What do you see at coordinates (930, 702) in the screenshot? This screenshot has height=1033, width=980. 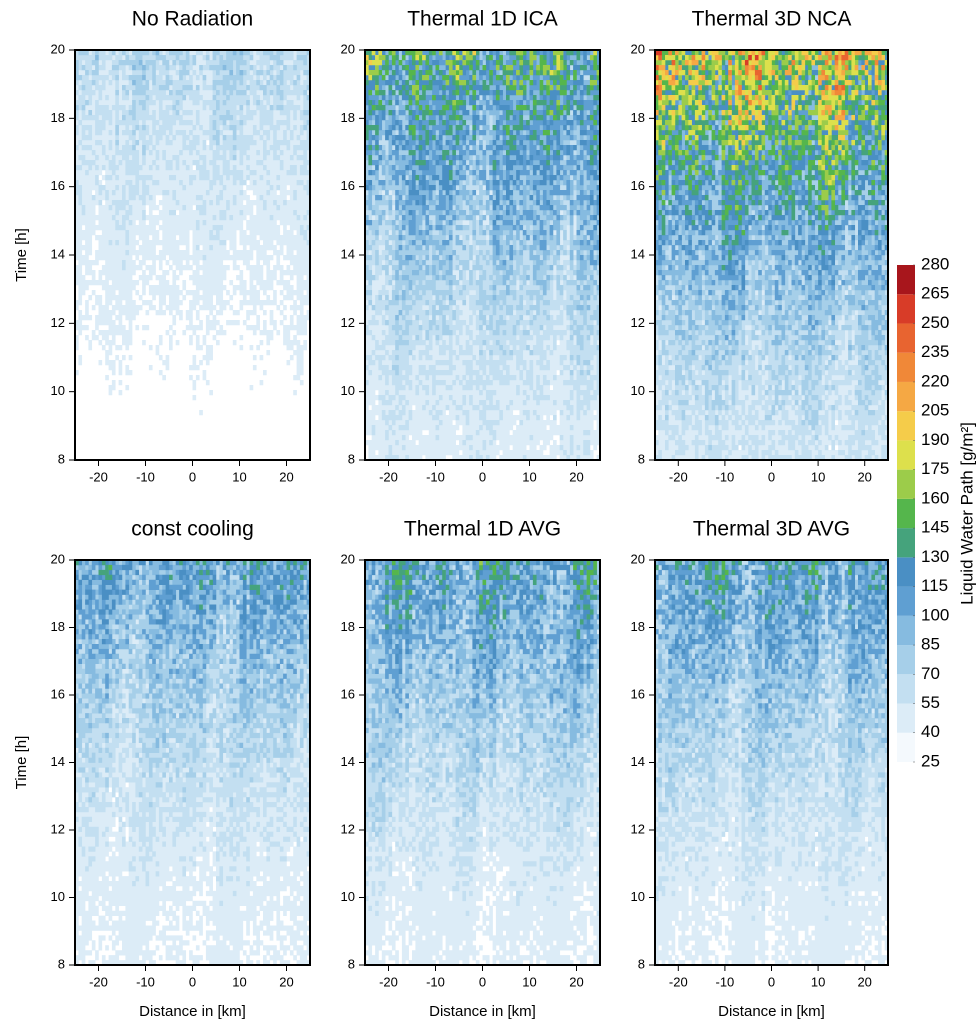 I see `colorbar-tick-label: 55` at bounding box center [930, 702].